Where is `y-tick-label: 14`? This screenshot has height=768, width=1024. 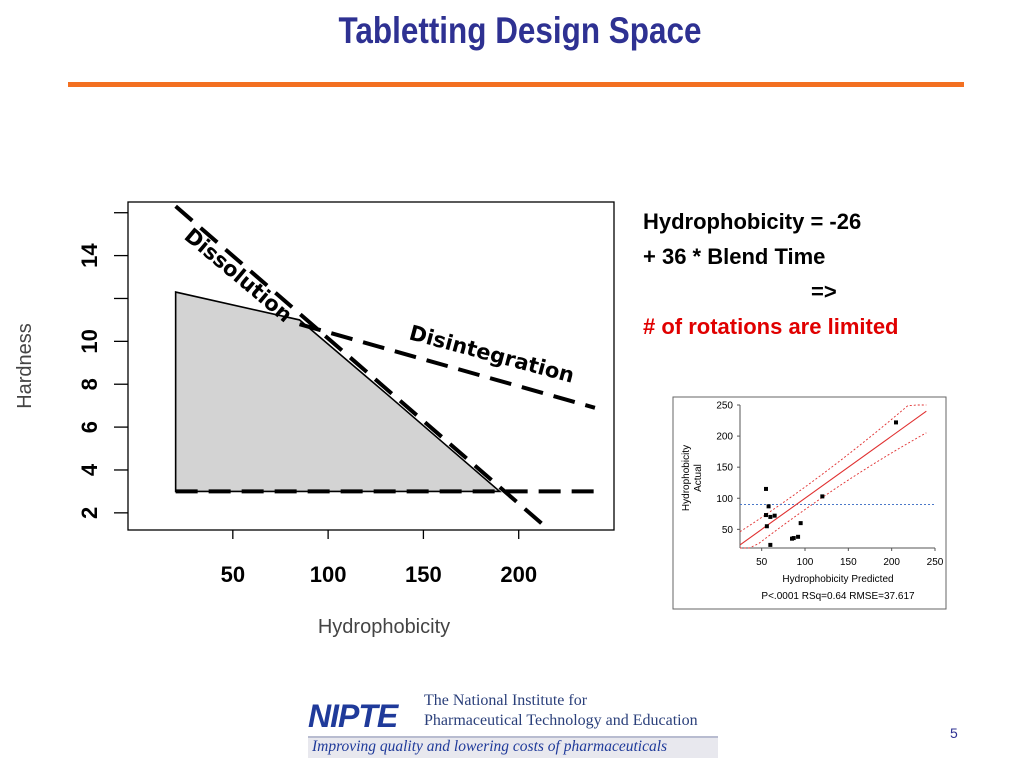
y-tick-label: 14 is located at coordinates (89, 255).